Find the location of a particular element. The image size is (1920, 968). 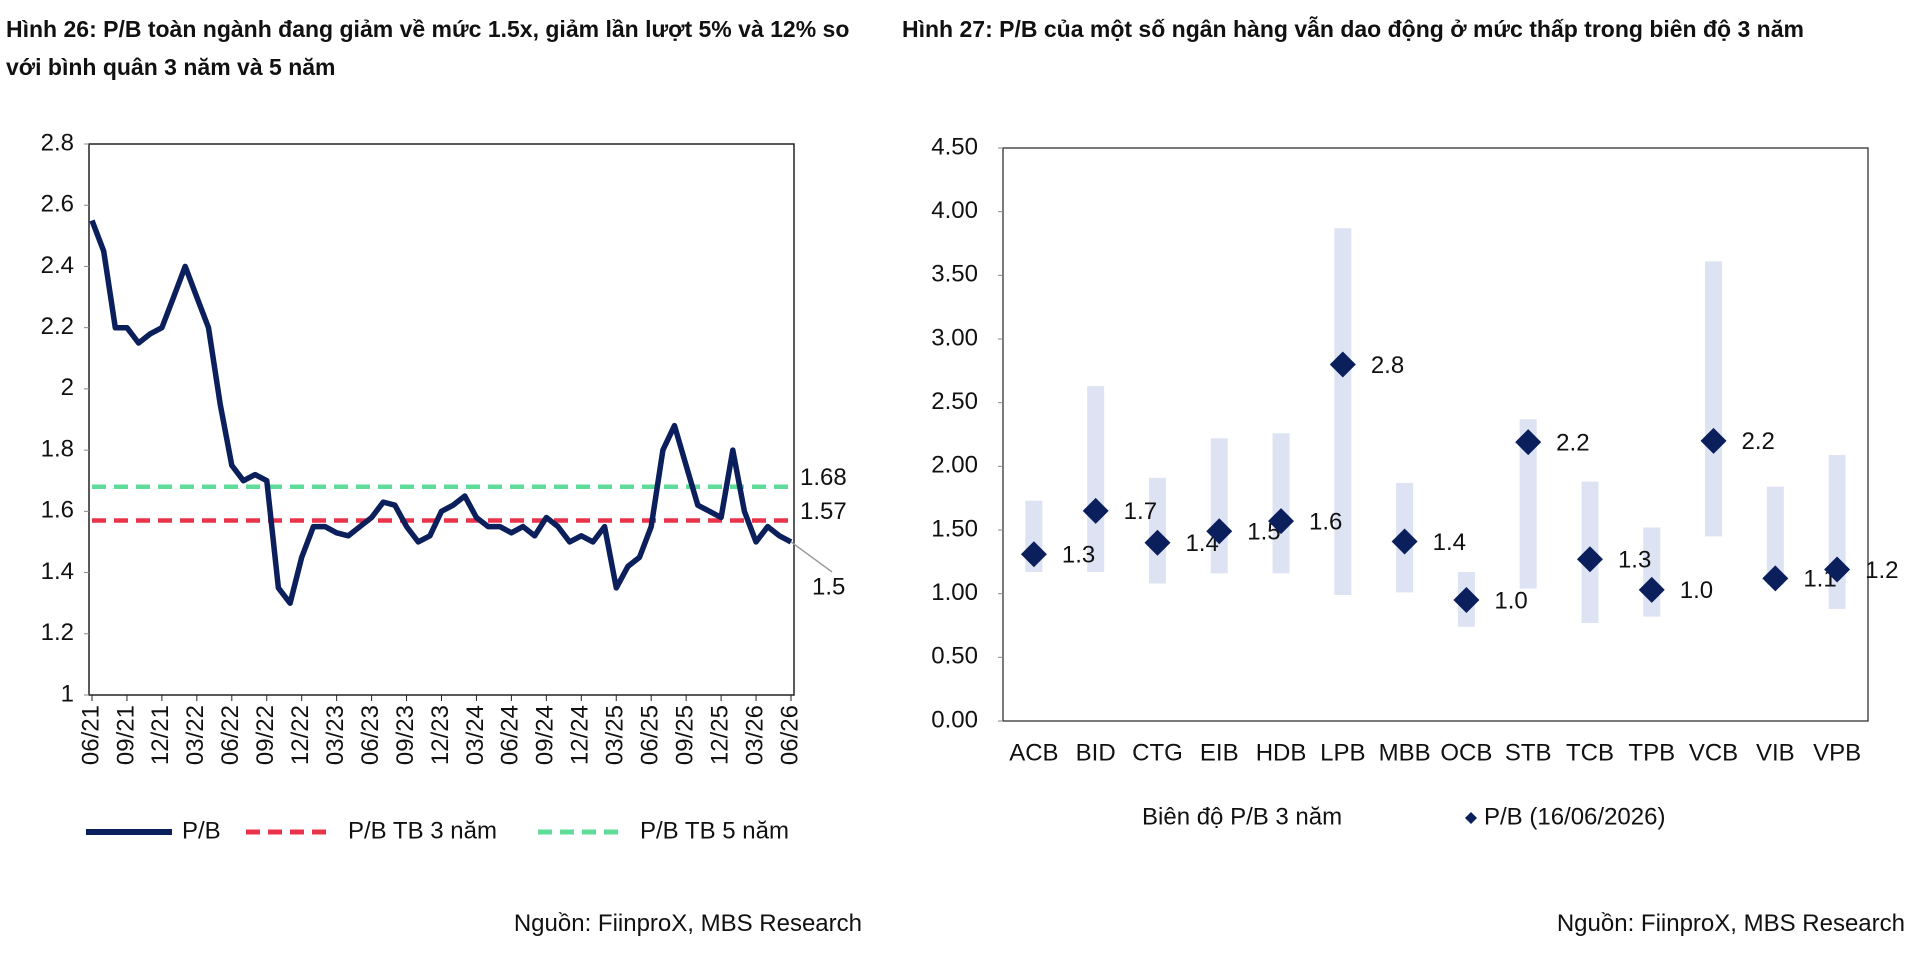

x-tick-label: 06/25 is located at coordinates (650, 735).